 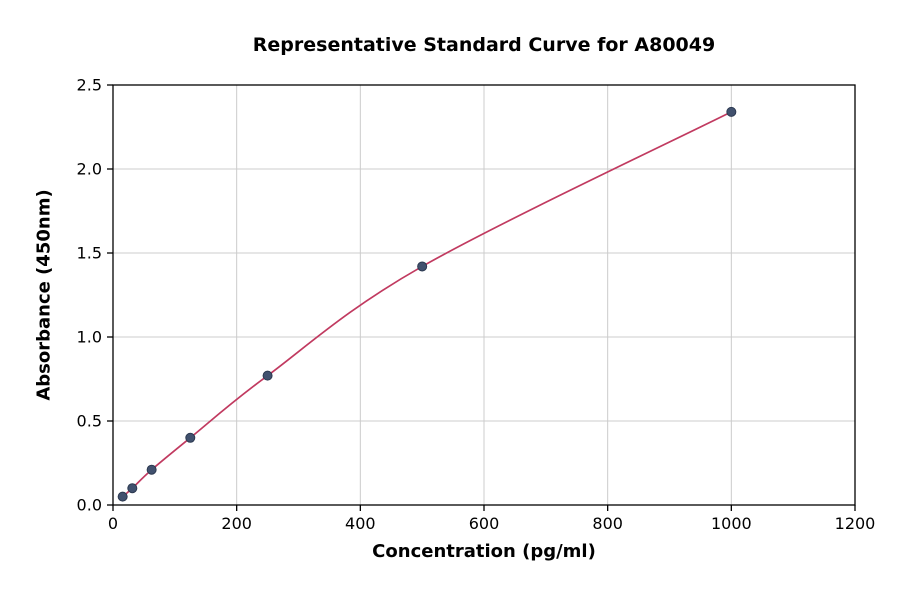 I want to click on x-tick-label: 0, so click(x=113, y=523).